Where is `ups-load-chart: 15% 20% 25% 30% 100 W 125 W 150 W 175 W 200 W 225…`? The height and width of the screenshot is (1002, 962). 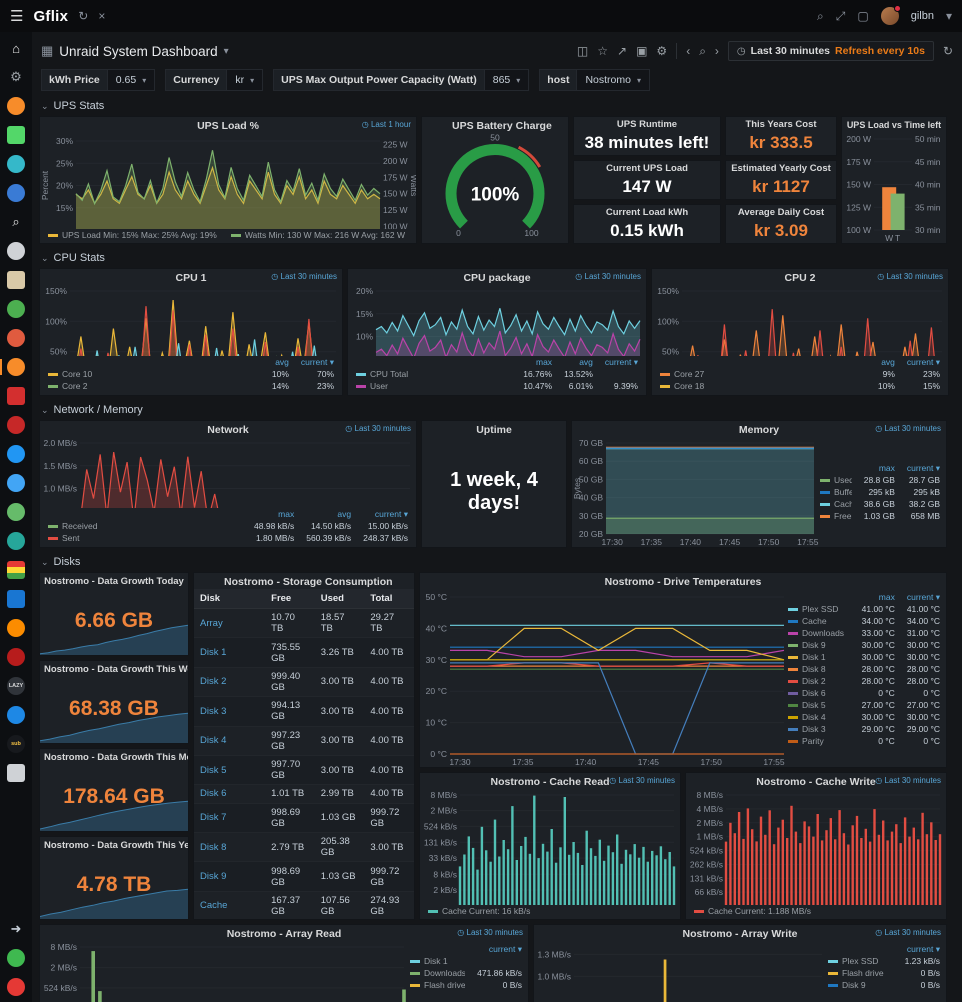 ups-load-chart: 15% 20% 25% 30% 100 W 125 W 150 W 175 W 200 W 225… is located at coordinates (228, 181).